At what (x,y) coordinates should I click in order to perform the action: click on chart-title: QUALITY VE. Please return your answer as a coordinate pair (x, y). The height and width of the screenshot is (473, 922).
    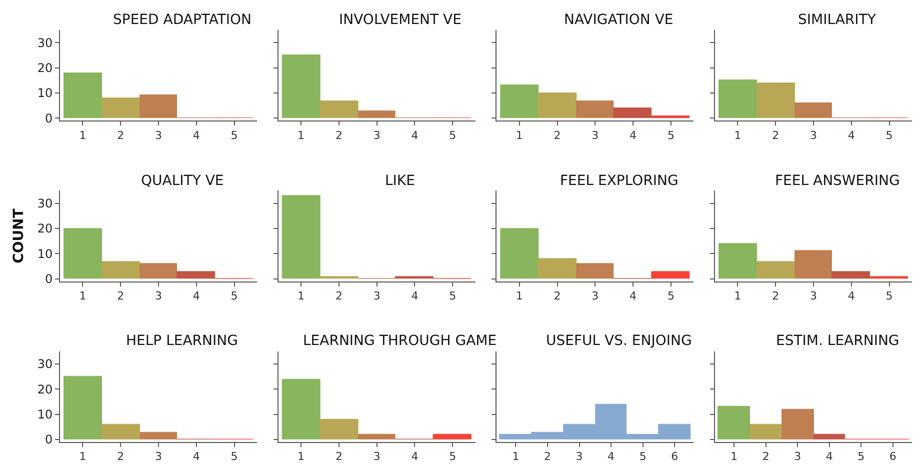
    Looking at the image, I should click on (182, 181).